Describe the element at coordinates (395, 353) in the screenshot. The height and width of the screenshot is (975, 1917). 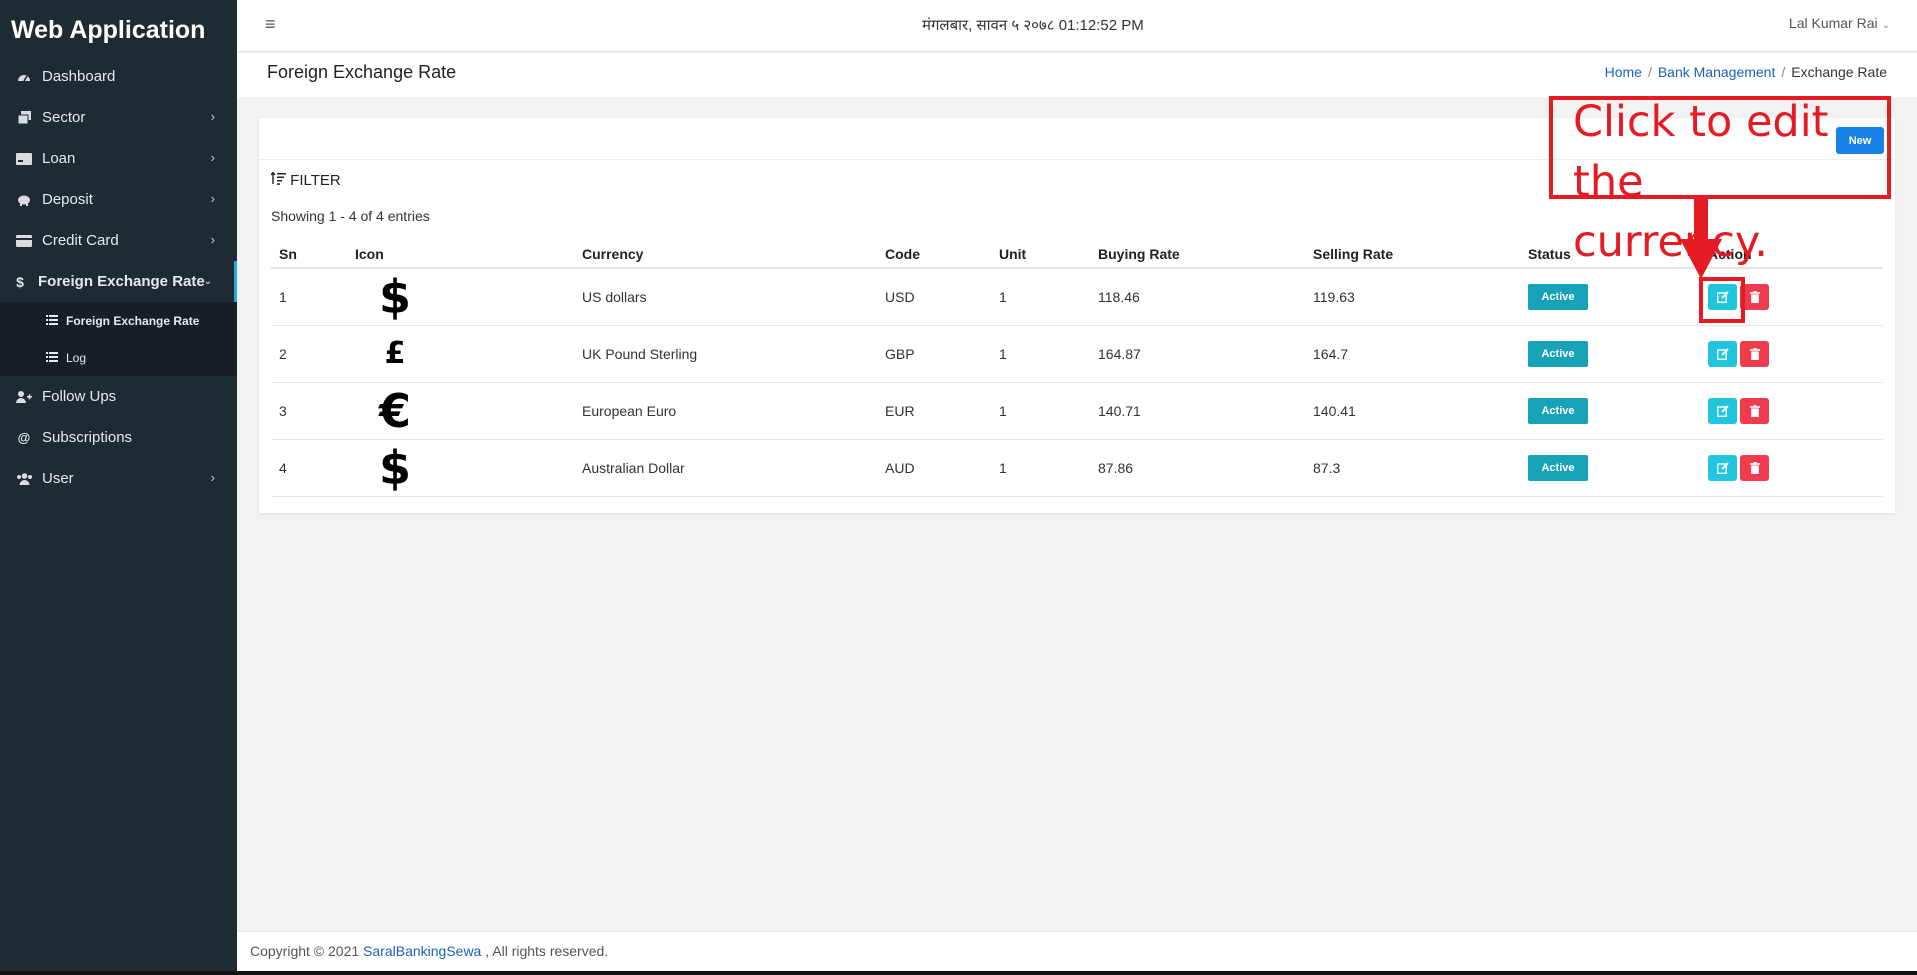
I see `pound-icon: £` at that location.